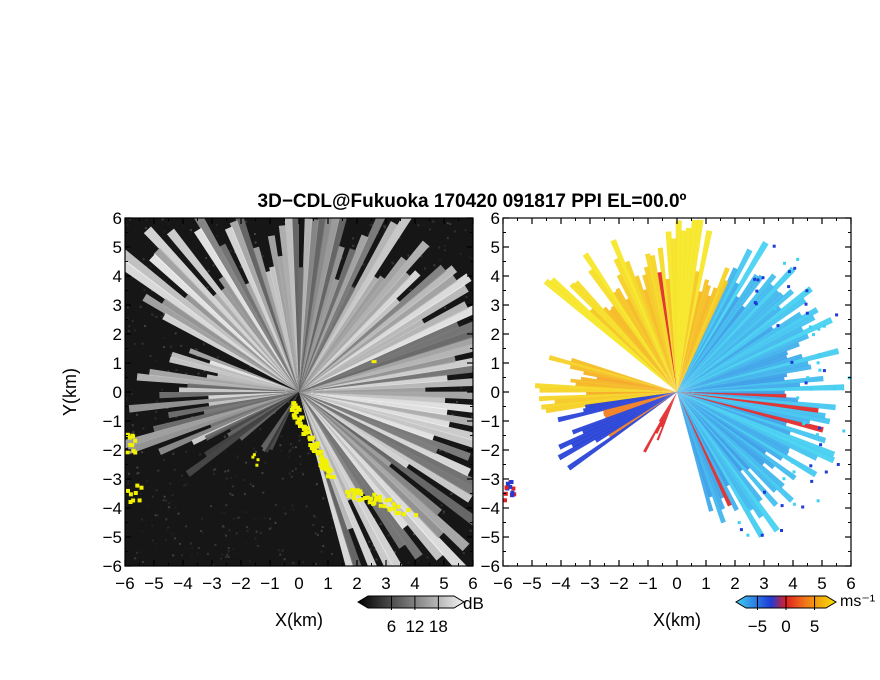 The height and width of the screenshot is (680, 880). I want to click on reflectivity-y-tick-label: −5, so click(112, 537).